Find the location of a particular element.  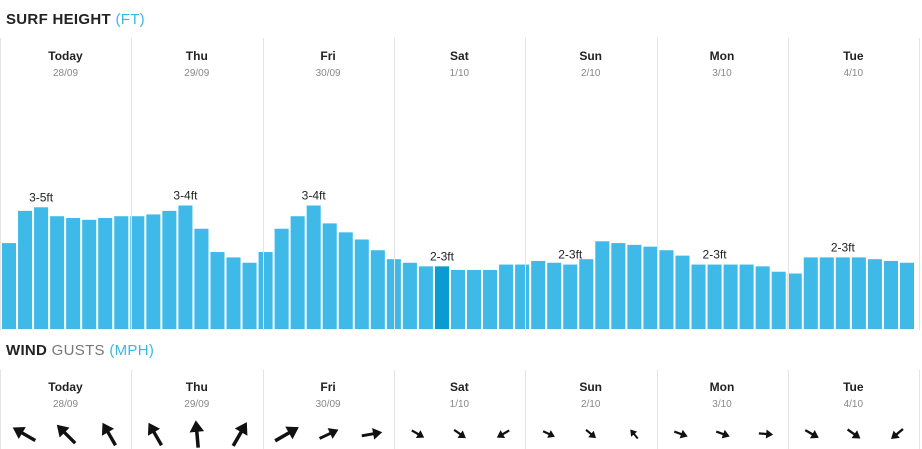

wind-day-name: Today is located at coordinates (65, 387).